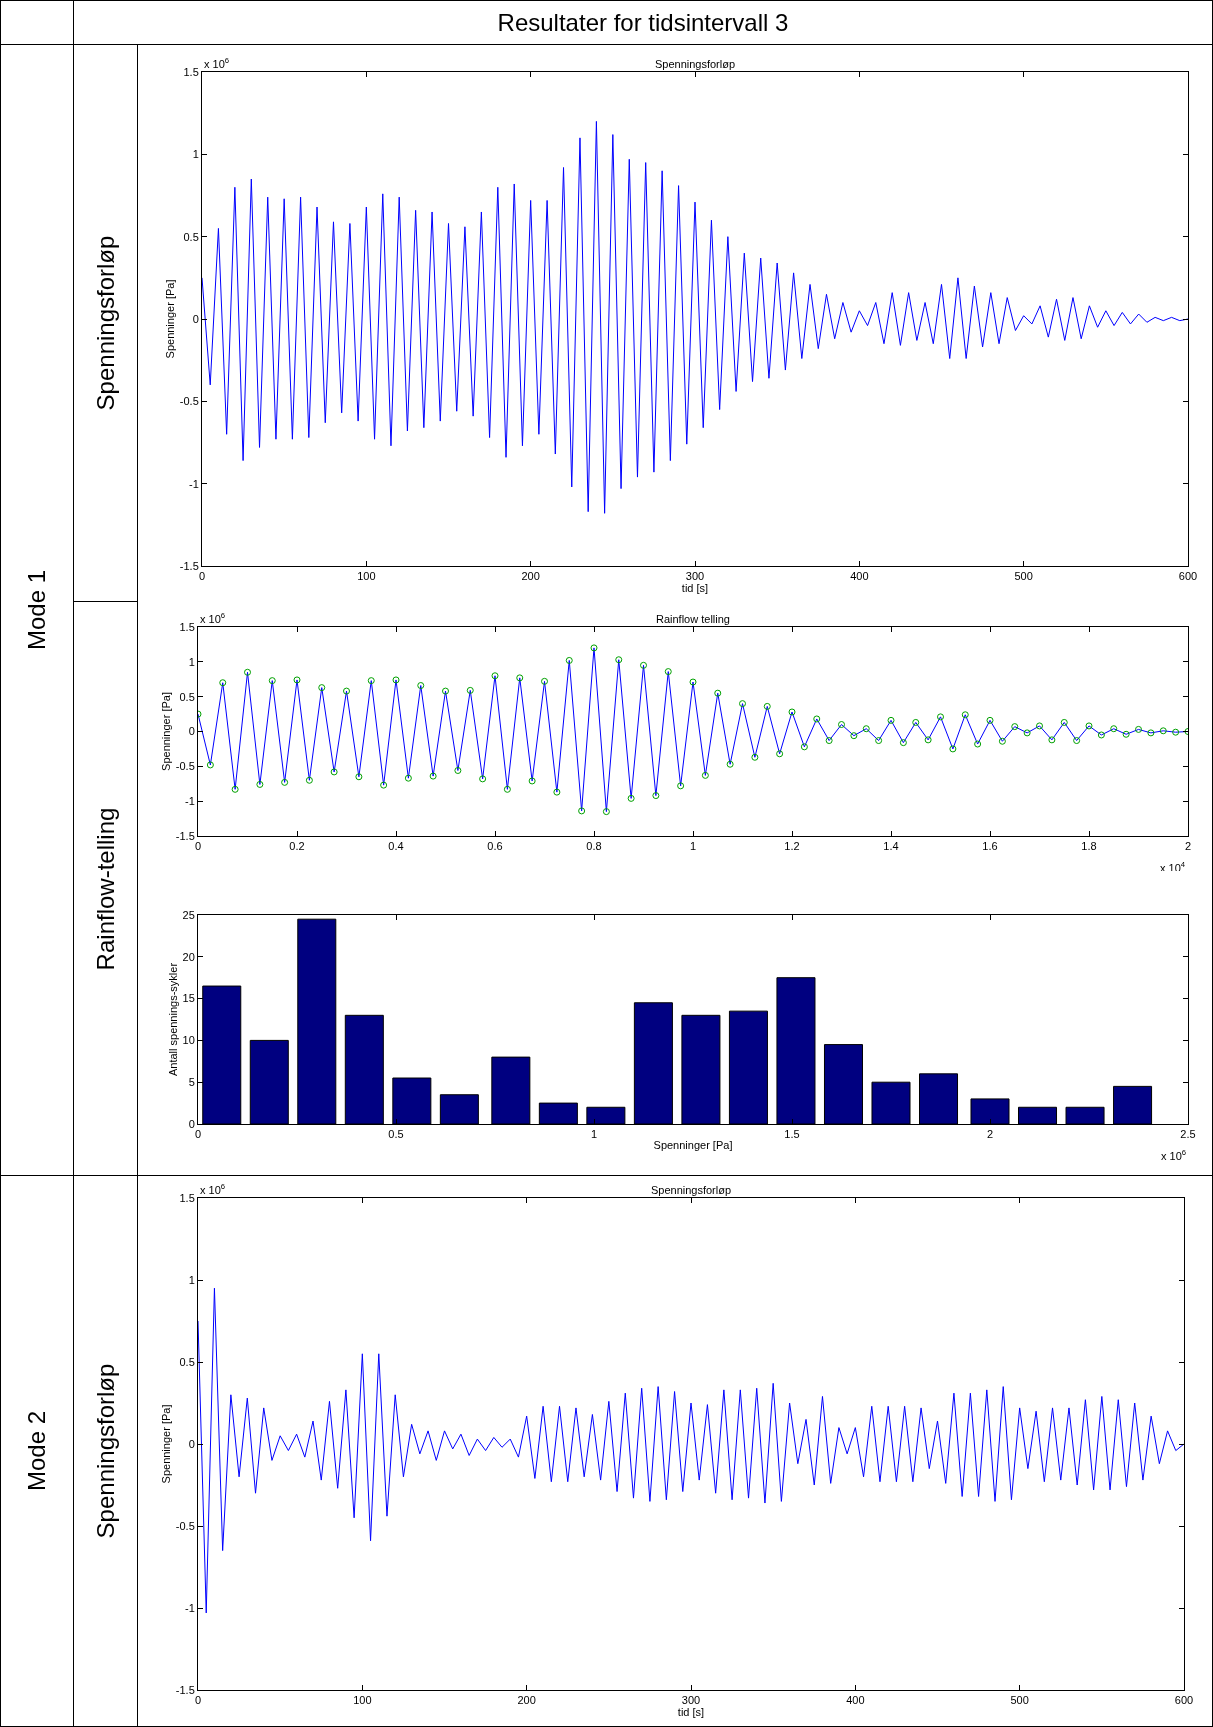 The width and height of the screenshot is (1213, 1727). What do you see at coordinates (396, 846) in the screenshot?
I see `x-tick-label: 0.4` at bounding box center [396, 846].